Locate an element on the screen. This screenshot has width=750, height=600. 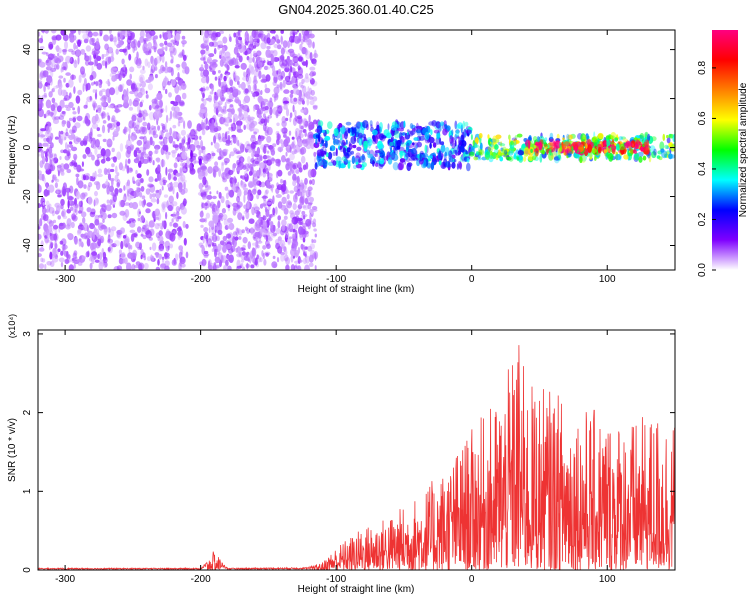
colorbar-ticks: 0.00.20.40.60.8 is located at coordinates (706, 169).